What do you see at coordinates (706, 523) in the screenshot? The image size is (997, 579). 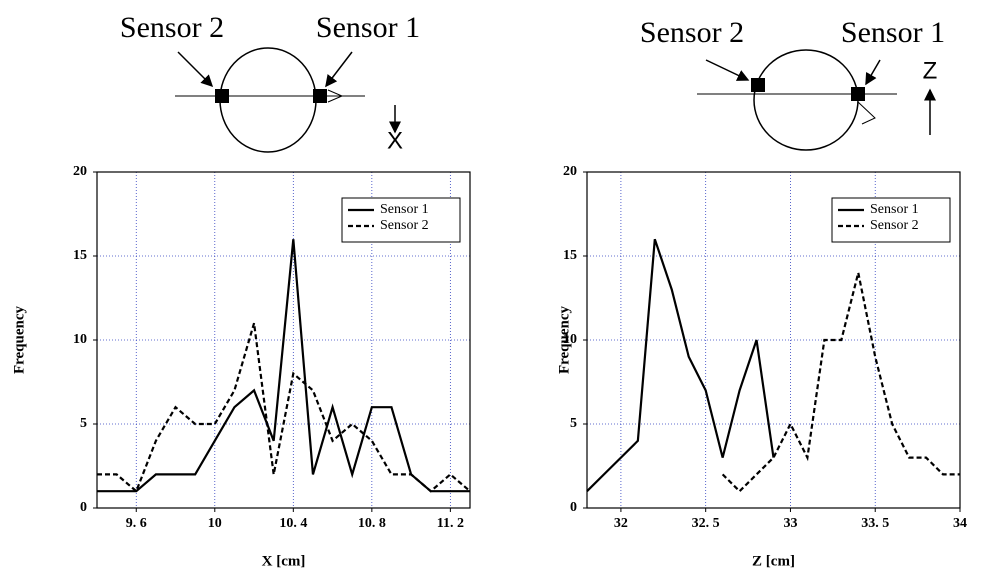 I see `x-tick-label: 32. 5` at bounding box center [706, 523].